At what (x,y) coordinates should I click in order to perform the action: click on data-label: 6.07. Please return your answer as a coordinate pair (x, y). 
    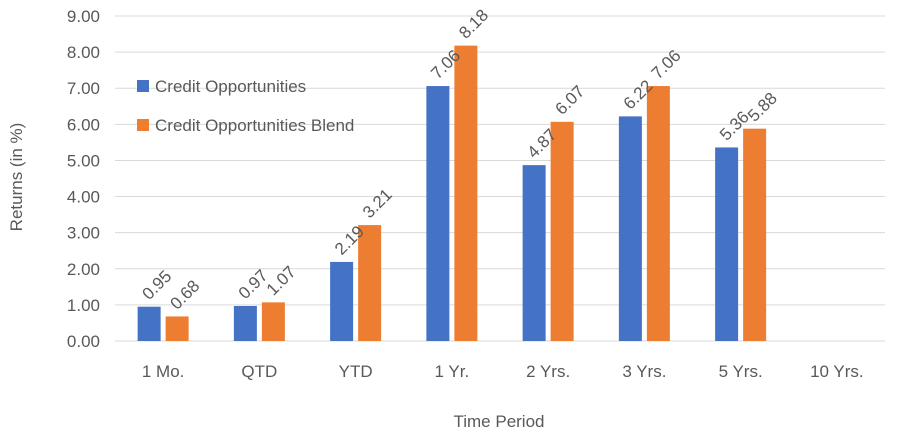
    Looking at the image, I should click on (570, 100).